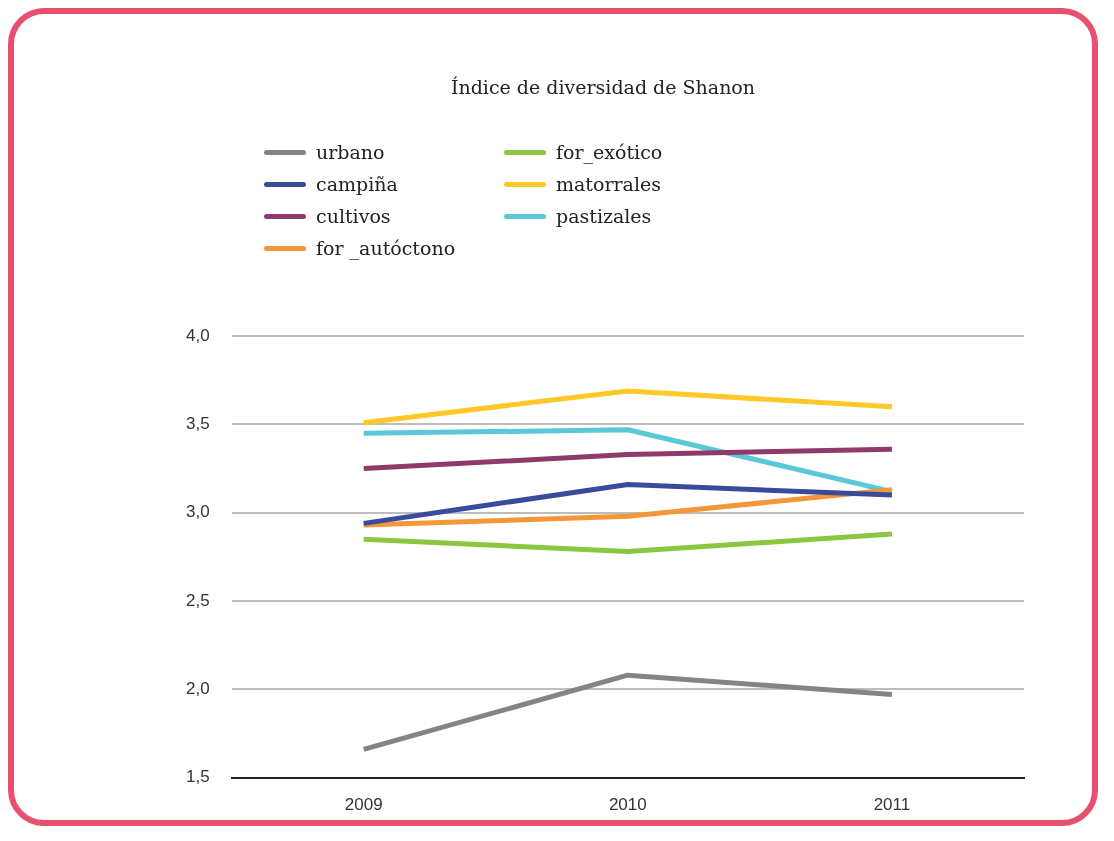 This screenshot has width=1114, height=841. Describe the element at coordinates (353, 216) in the screenshot. I see `legend-label: cultivos` at that location.